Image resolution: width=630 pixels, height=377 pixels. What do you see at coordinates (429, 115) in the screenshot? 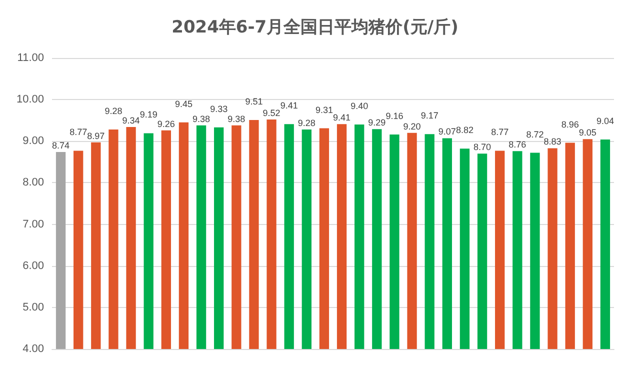
I see `data-label: 9.17` at bounding box center [429, 115].